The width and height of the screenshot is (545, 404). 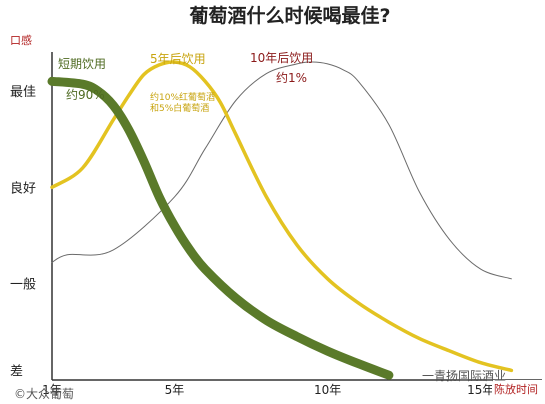 I want to click on series-note-label: 约1%, so click(x=291, y=77).